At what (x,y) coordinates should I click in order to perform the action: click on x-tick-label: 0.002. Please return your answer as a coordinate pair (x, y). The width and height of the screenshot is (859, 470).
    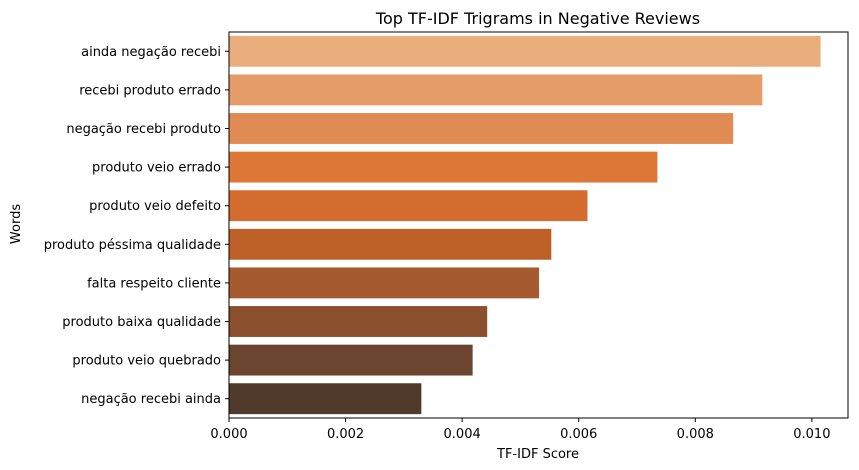
    Looking at the image, I should click on (345, 434).